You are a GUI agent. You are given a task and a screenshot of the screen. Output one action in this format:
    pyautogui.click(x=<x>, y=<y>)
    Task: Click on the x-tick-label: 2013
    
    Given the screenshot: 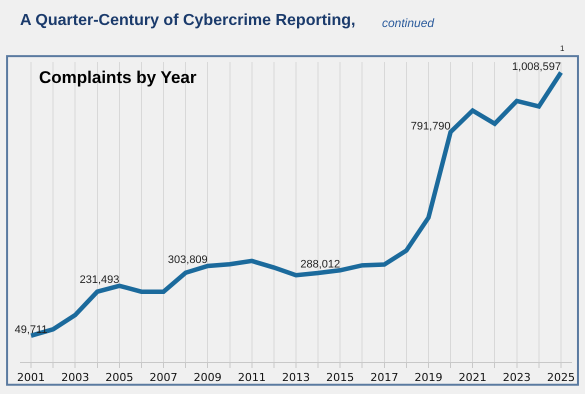 What is the action you would take?
    pyautogui.click(x=296, y=377)
    